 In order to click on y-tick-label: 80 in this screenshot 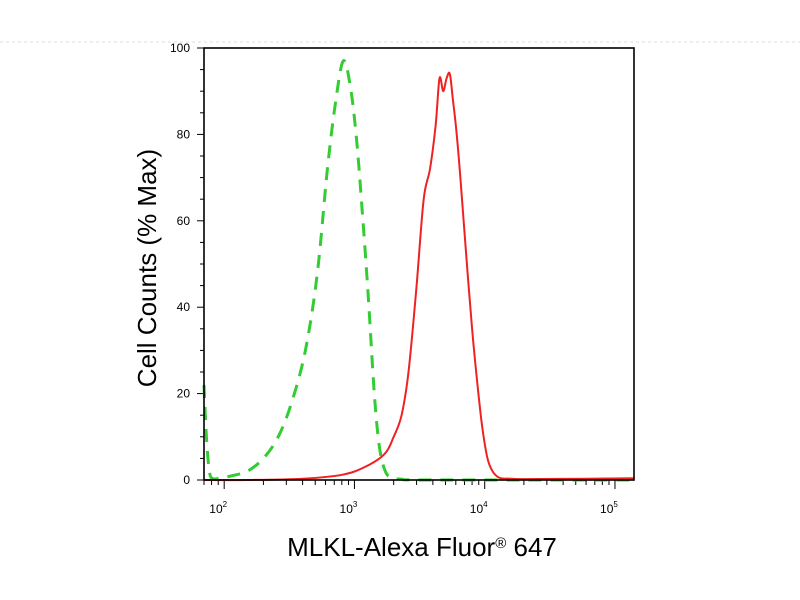, I will do `click(184, 134)`.